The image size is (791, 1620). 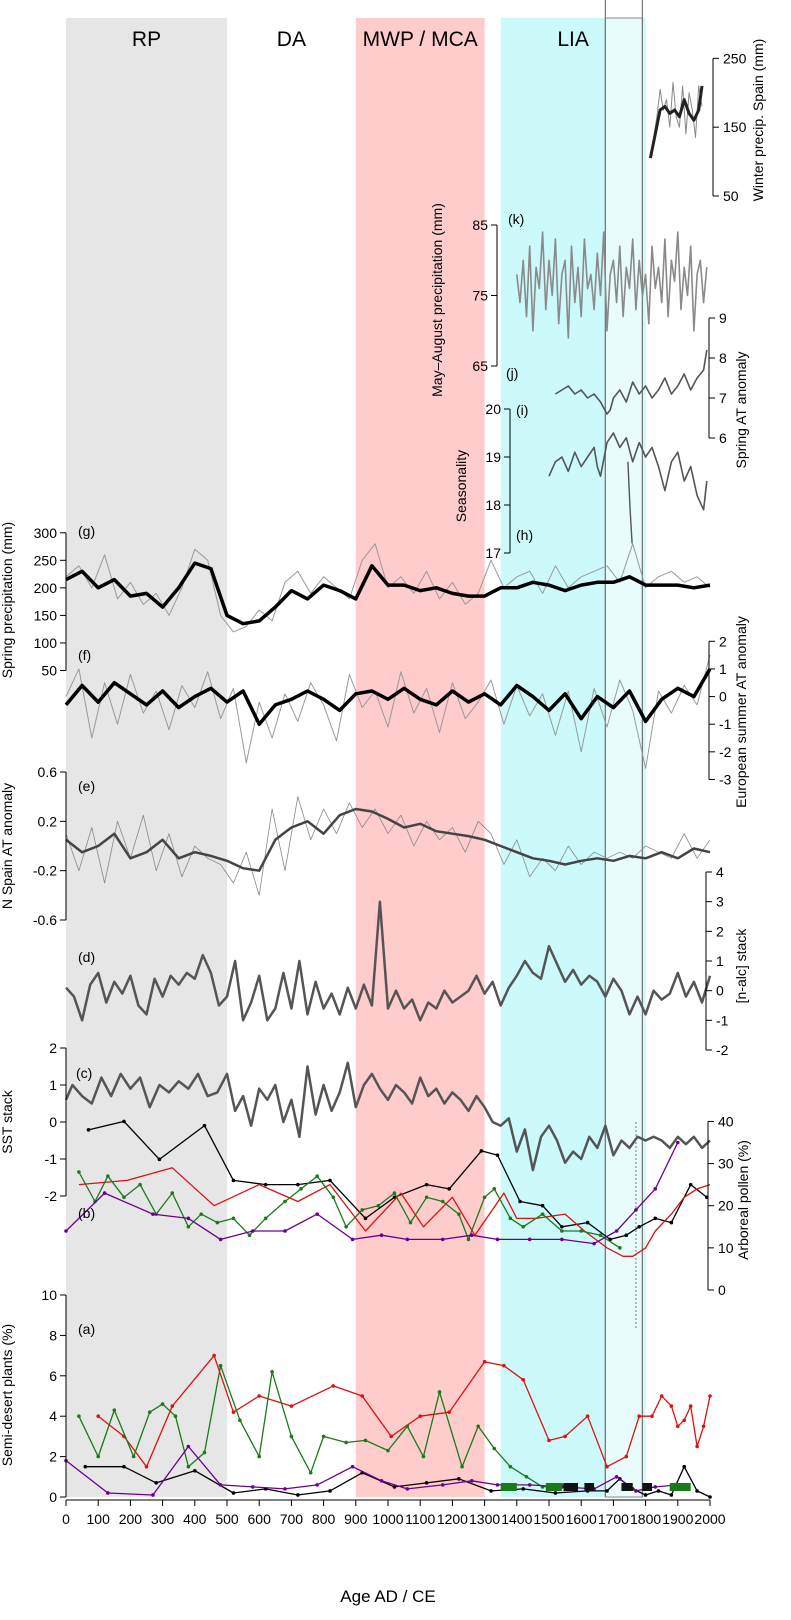 What do you see at coordinates (581, 1519) in the screenshot?
I see `x-tick-label: 1600` at bounding box center [581, 1519].